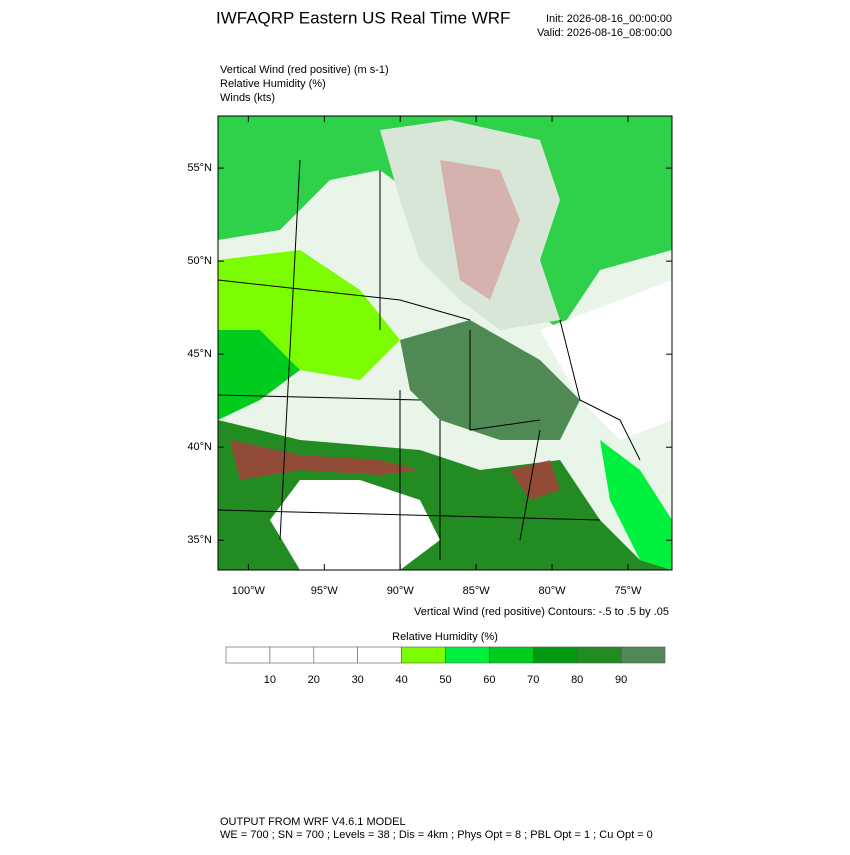  What do you see at coordinates (477, 591) in the screenshot?
I see `x-tick-label: 85°W` at bounding box center [477, 591].